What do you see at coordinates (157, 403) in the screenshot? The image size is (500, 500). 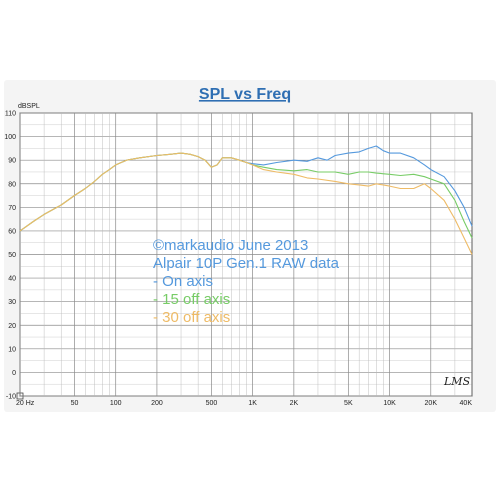 I see `x-tick-label: 200` at bounding box center [157, 403].